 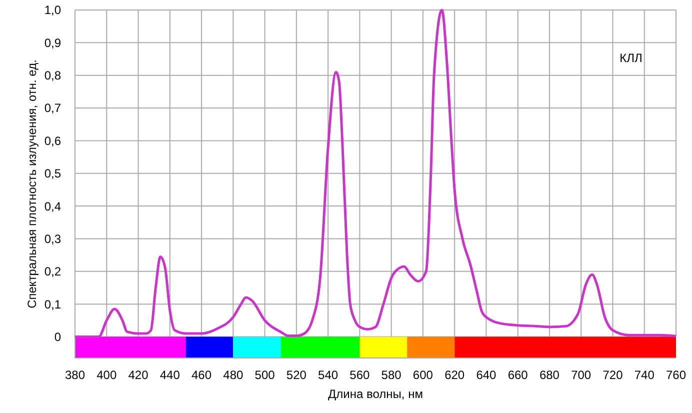 I want to click on x-tick-label: 680, so click(x=549, y=375).